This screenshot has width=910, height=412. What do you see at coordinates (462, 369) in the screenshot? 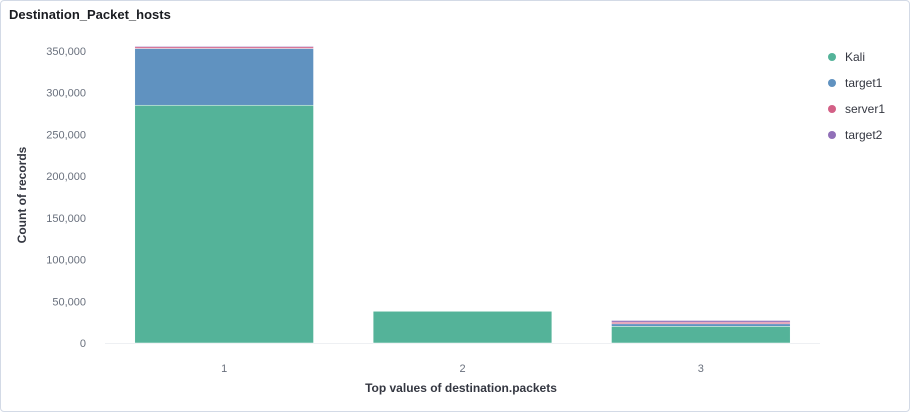
I see `x-tick-label: 2` at bounding box center [462, 369].